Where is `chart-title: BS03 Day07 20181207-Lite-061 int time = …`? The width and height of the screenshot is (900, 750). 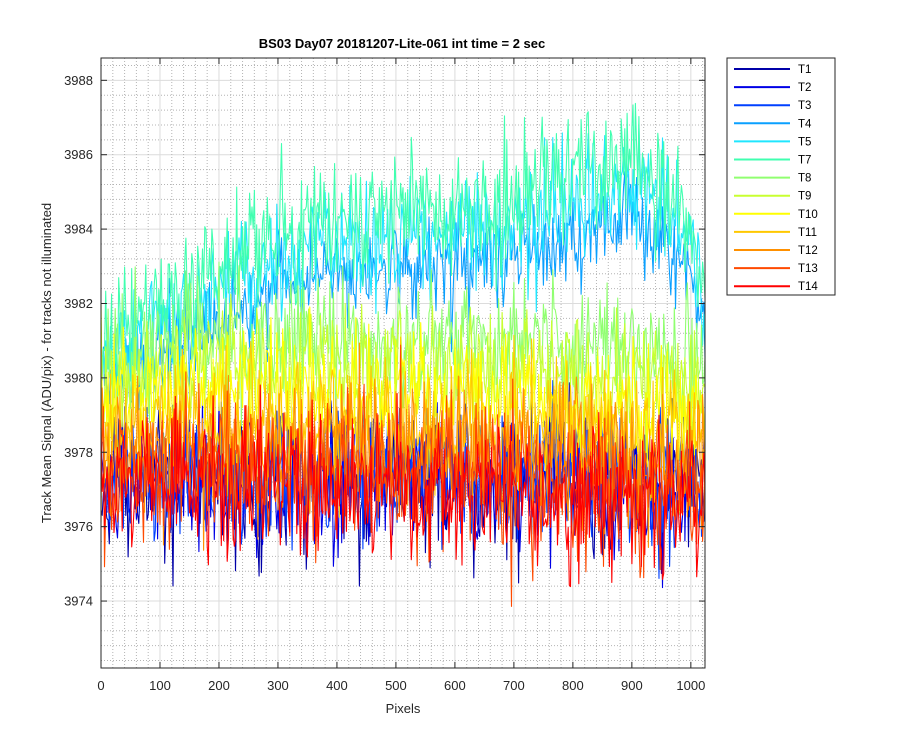 chart-title: BS03 Day07 20181207-Lite-061 int time = … is located at coordinates (402, 43).